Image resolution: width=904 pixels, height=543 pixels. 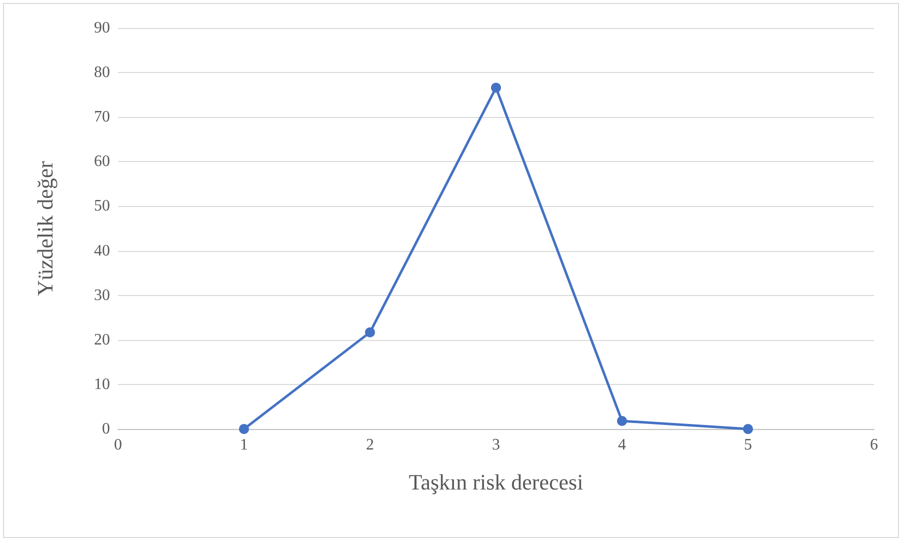 I want to click on y-tick-label: 0, so click(x=106, y=429).